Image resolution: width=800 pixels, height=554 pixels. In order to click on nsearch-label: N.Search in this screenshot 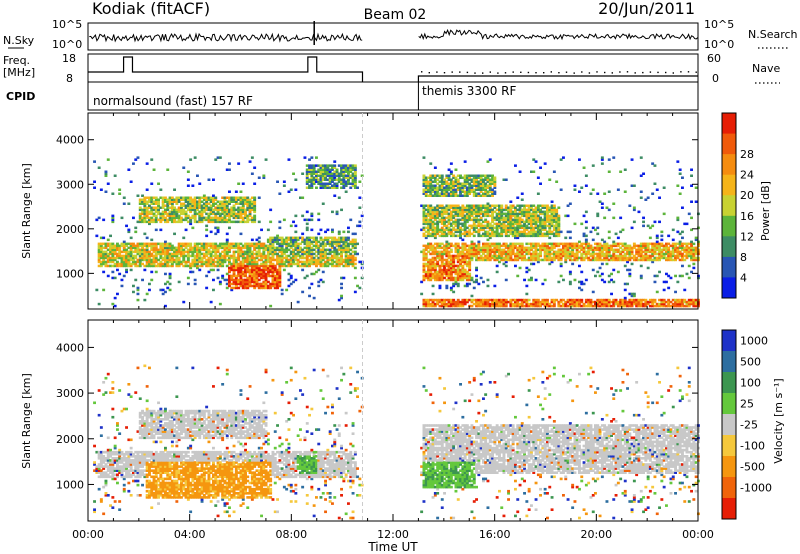, I will do `click(773, 34)`.